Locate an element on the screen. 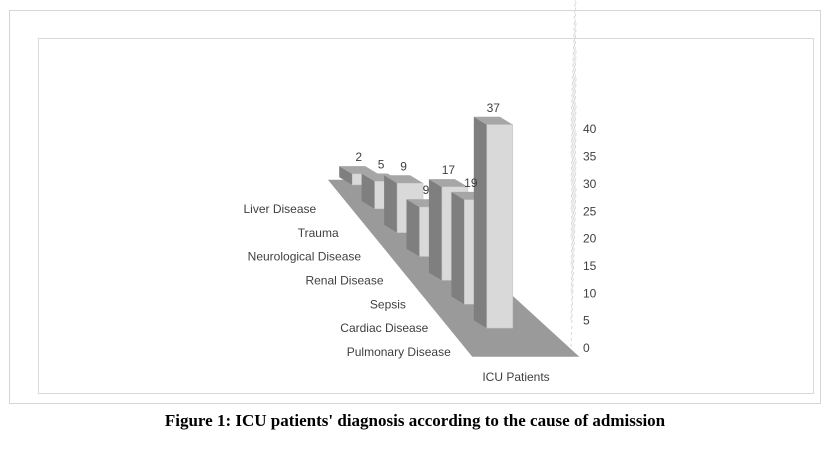  y-axis-ticks: 0 5 10 15 20 25 30 35 40 is located at coordinates (590, 238).